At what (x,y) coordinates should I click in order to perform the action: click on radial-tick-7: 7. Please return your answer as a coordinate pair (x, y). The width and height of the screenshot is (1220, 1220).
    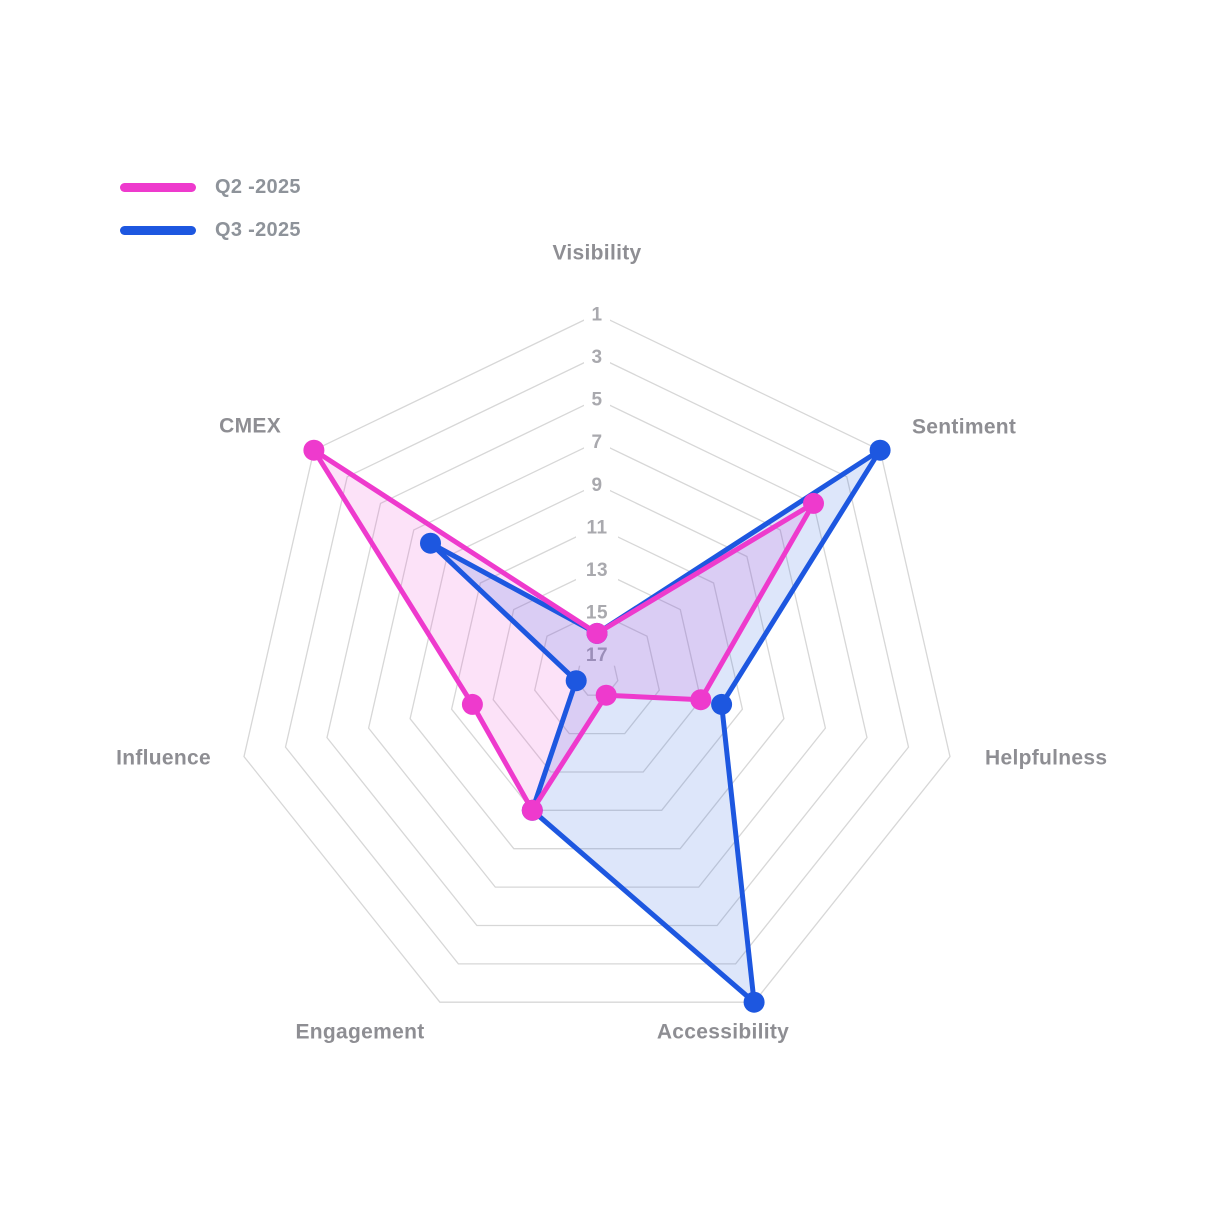
    Looking at the image, I should click on (596, 442).